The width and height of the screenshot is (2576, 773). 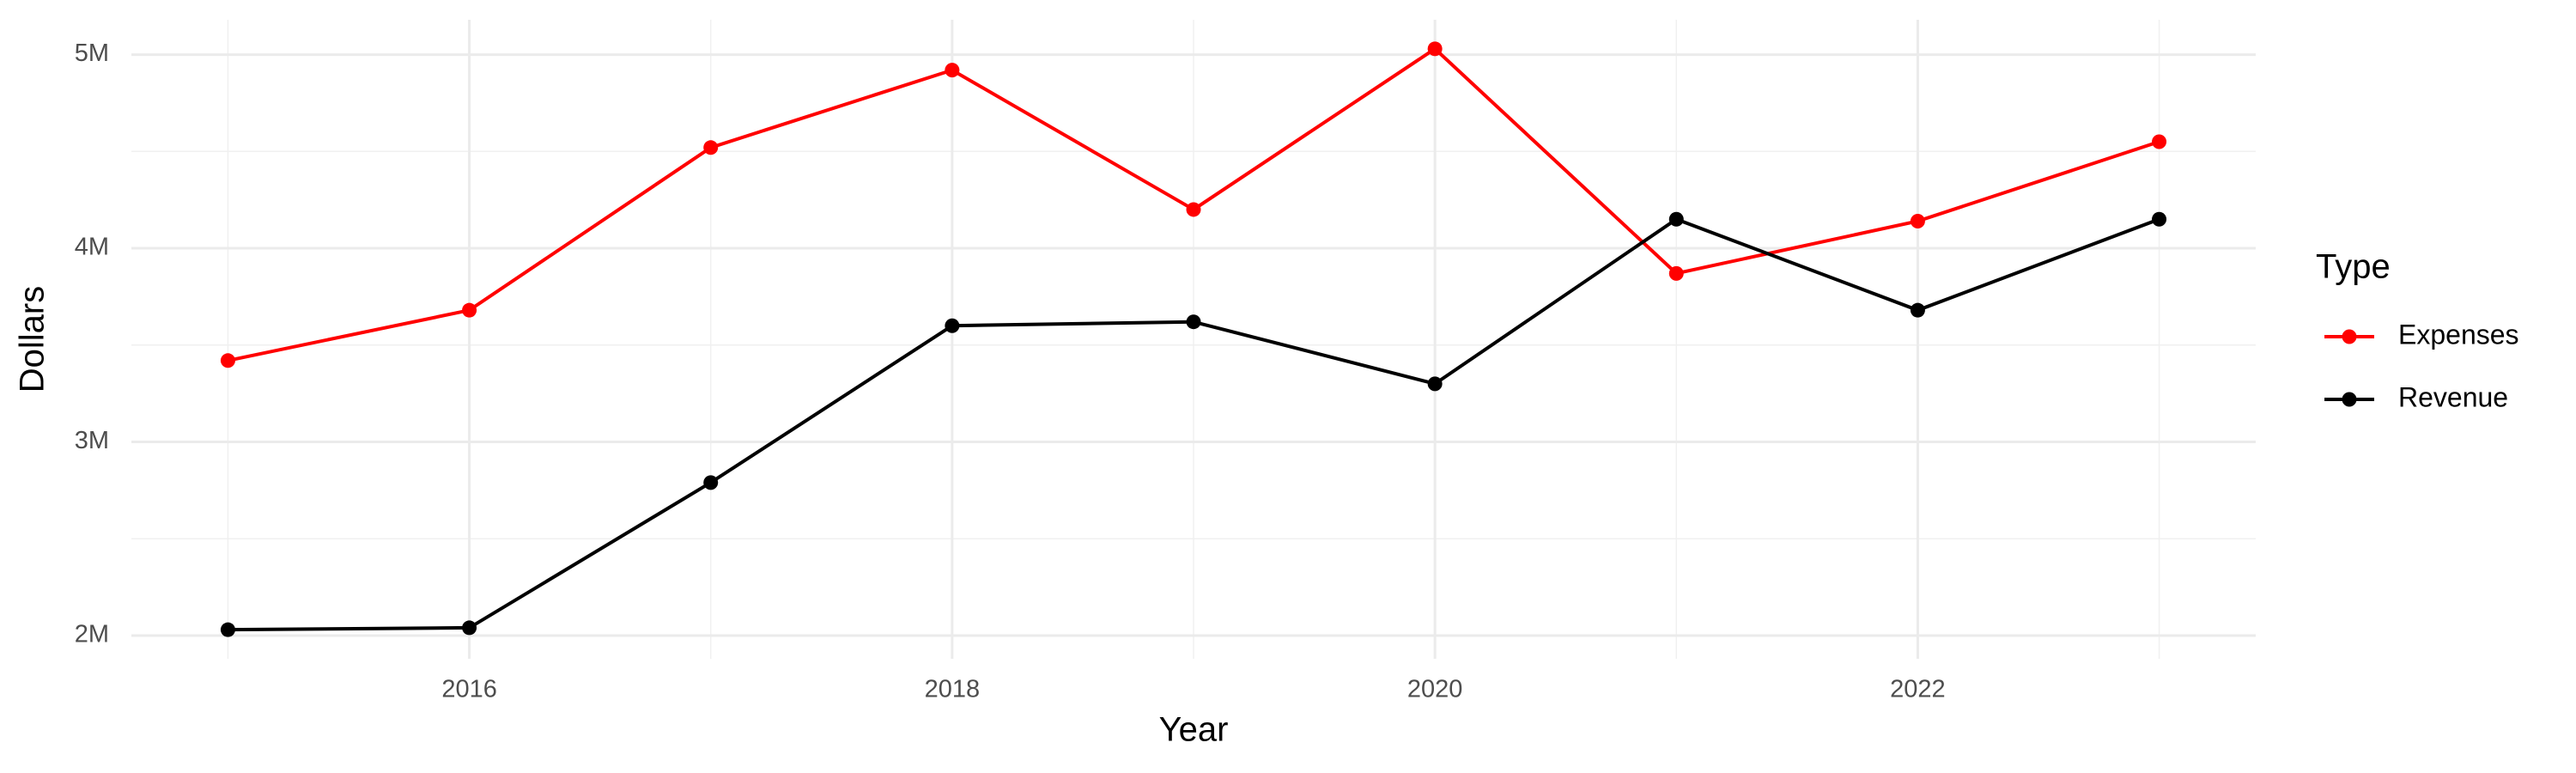 What do you see at coordinates (33, 339) in the screenshot?
I see `y-axis-title: Dollars` at bounding box center [33, 339].